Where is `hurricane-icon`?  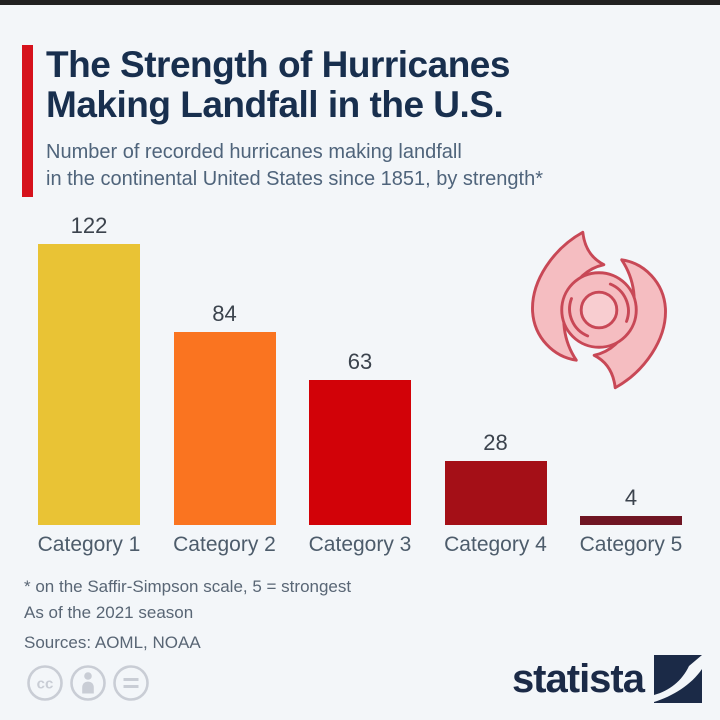
hurricane-icon is located at coordinates (599, 310).